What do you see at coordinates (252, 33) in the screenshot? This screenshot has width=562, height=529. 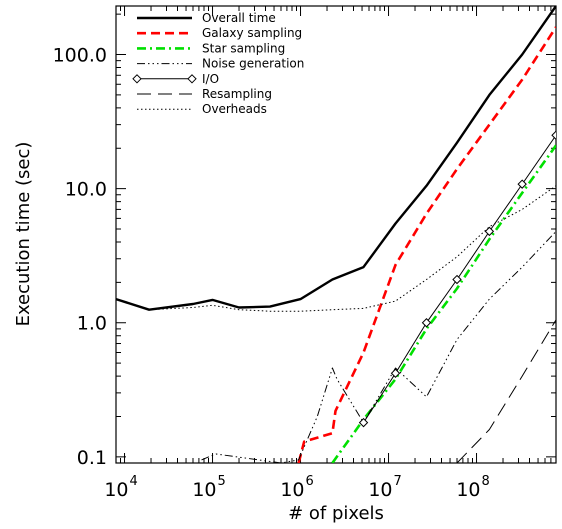 I see `legend-label: Galaxy sampling` at bounding box center [252, 33].